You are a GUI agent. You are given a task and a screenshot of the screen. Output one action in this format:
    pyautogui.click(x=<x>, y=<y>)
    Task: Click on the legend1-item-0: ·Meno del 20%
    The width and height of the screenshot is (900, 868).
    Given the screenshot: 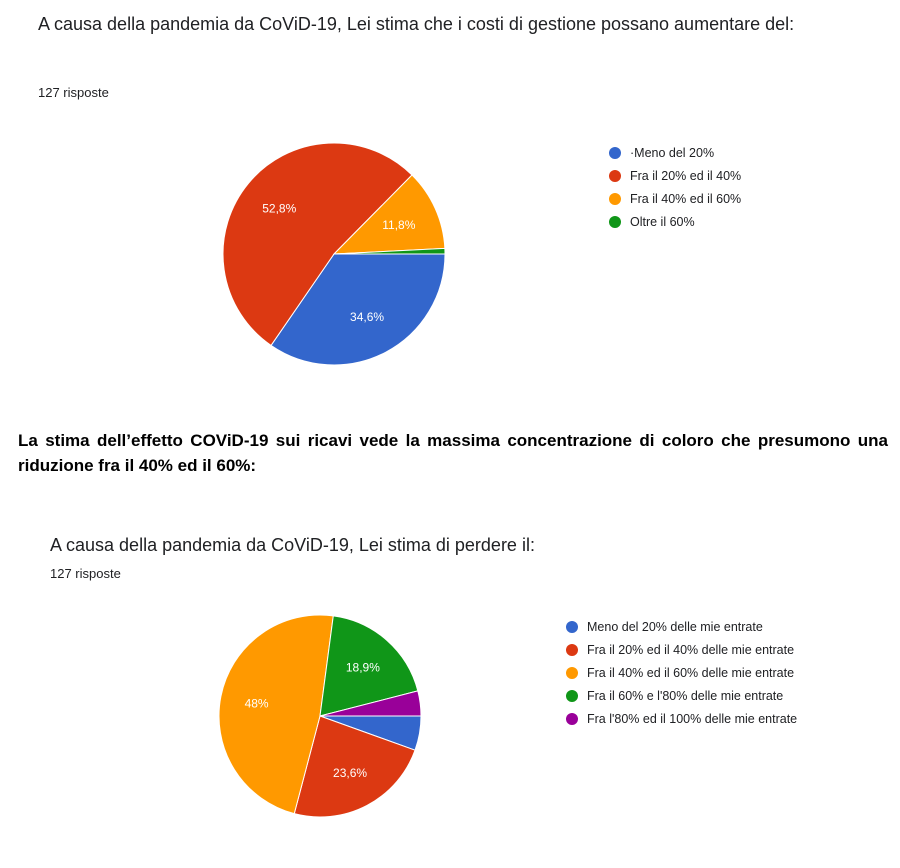 What is the action you would take?
    pyautogui.click(x=675, y=152)
    